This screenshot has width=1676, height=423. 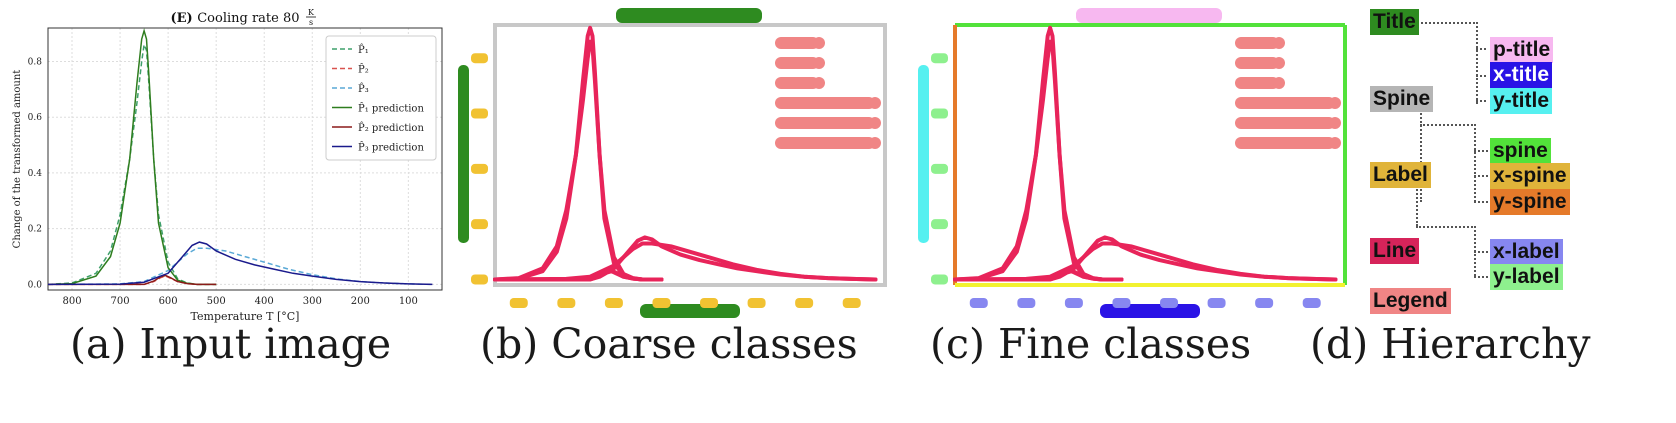 What do you see at coordinates (35, 285) in the screenshot?
I see `y-tick-label: 0.0` at bounding box center [35, 285].